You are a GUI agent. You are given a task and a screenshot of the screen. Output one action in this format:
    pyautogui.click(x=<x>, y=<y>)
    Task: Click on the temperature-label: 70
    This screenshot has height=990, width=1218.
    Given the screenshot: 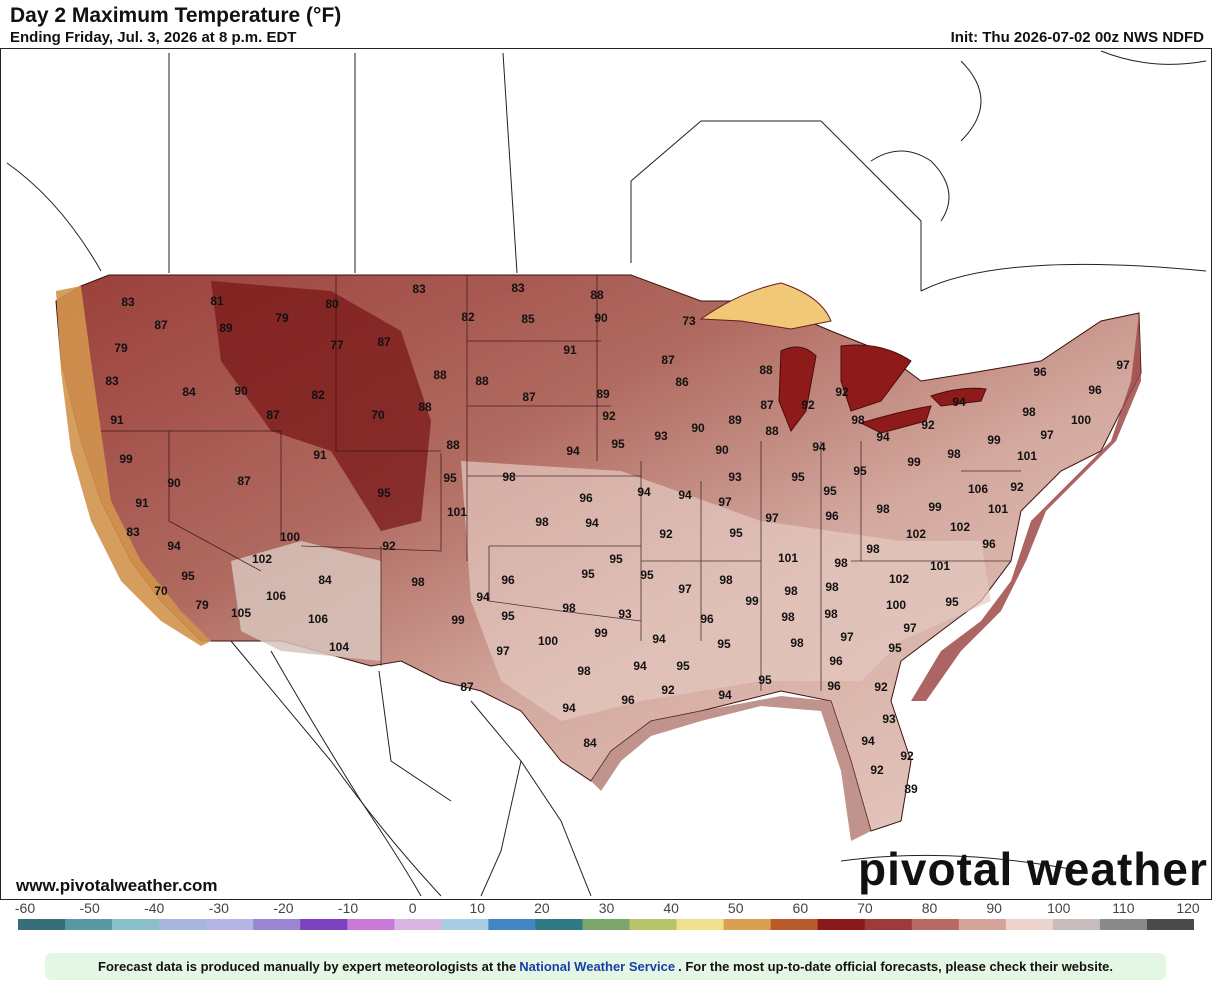 What is the action you would take?
    pyautogui.click(x=378, y=415)
    